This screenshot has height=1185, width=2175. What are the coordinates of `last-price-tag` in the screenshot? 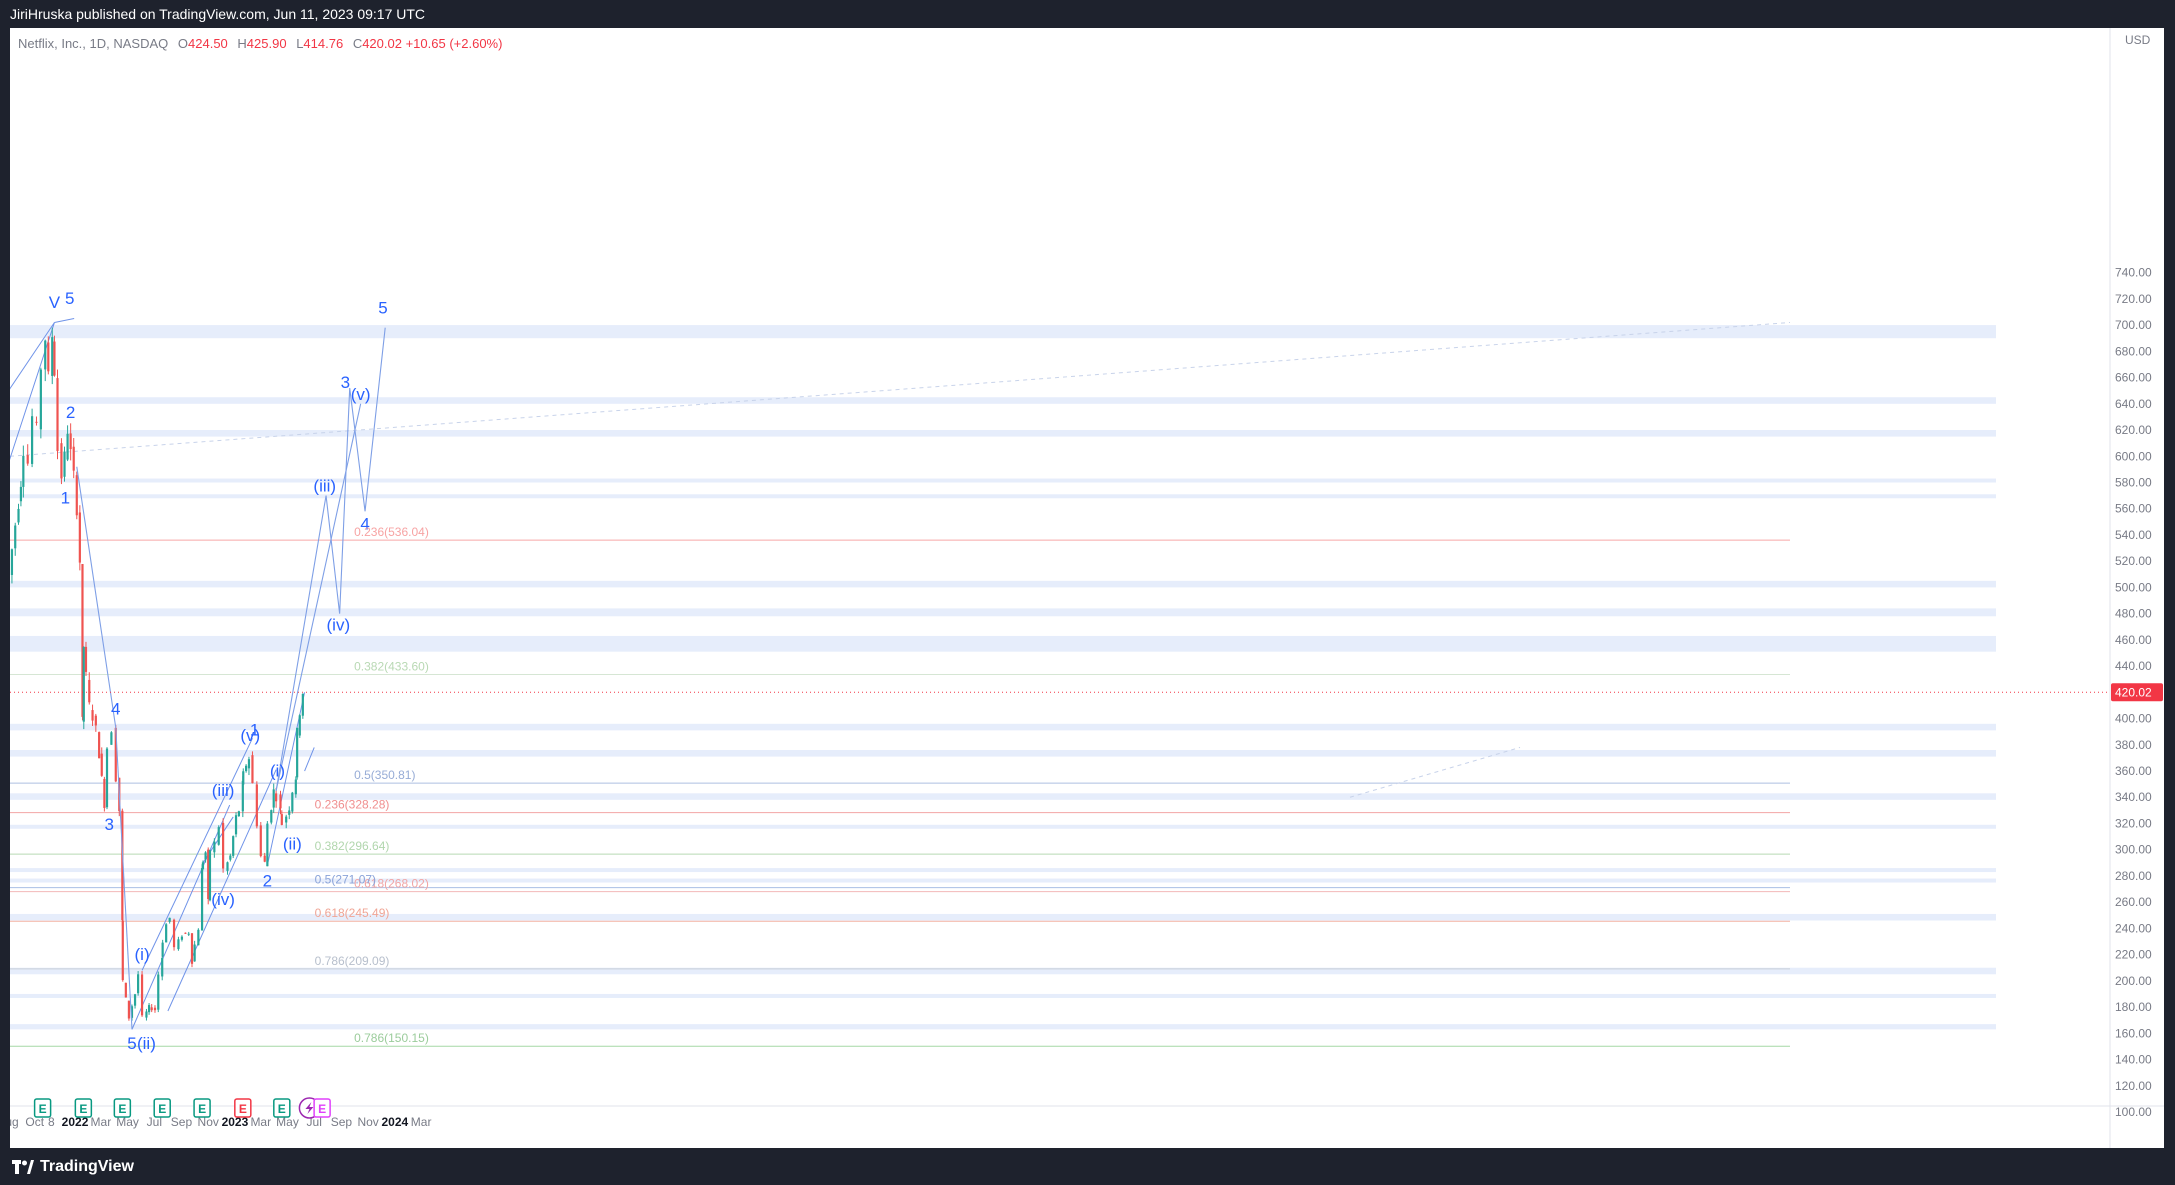 It's located at (2137, 692).